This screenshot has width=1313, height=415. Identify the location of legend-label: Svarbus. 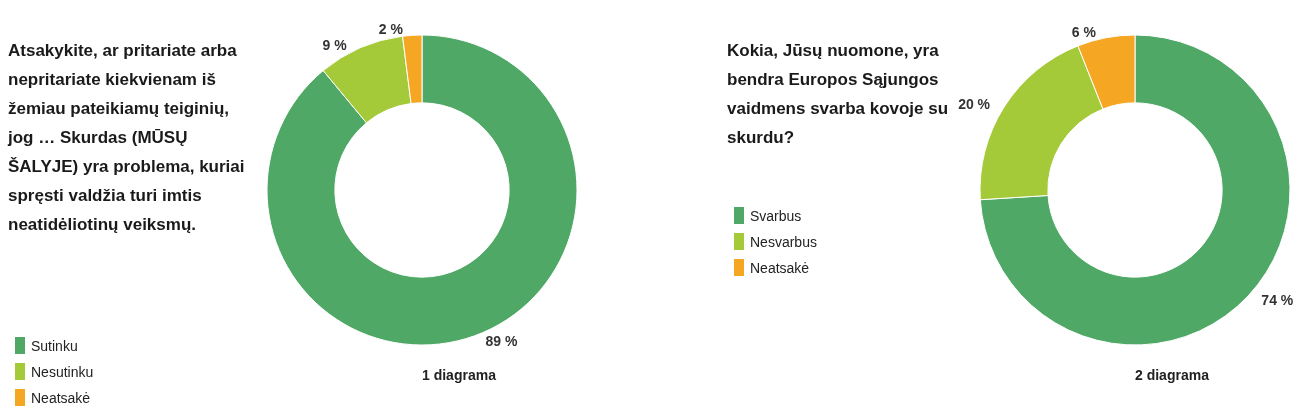
(776, 215).